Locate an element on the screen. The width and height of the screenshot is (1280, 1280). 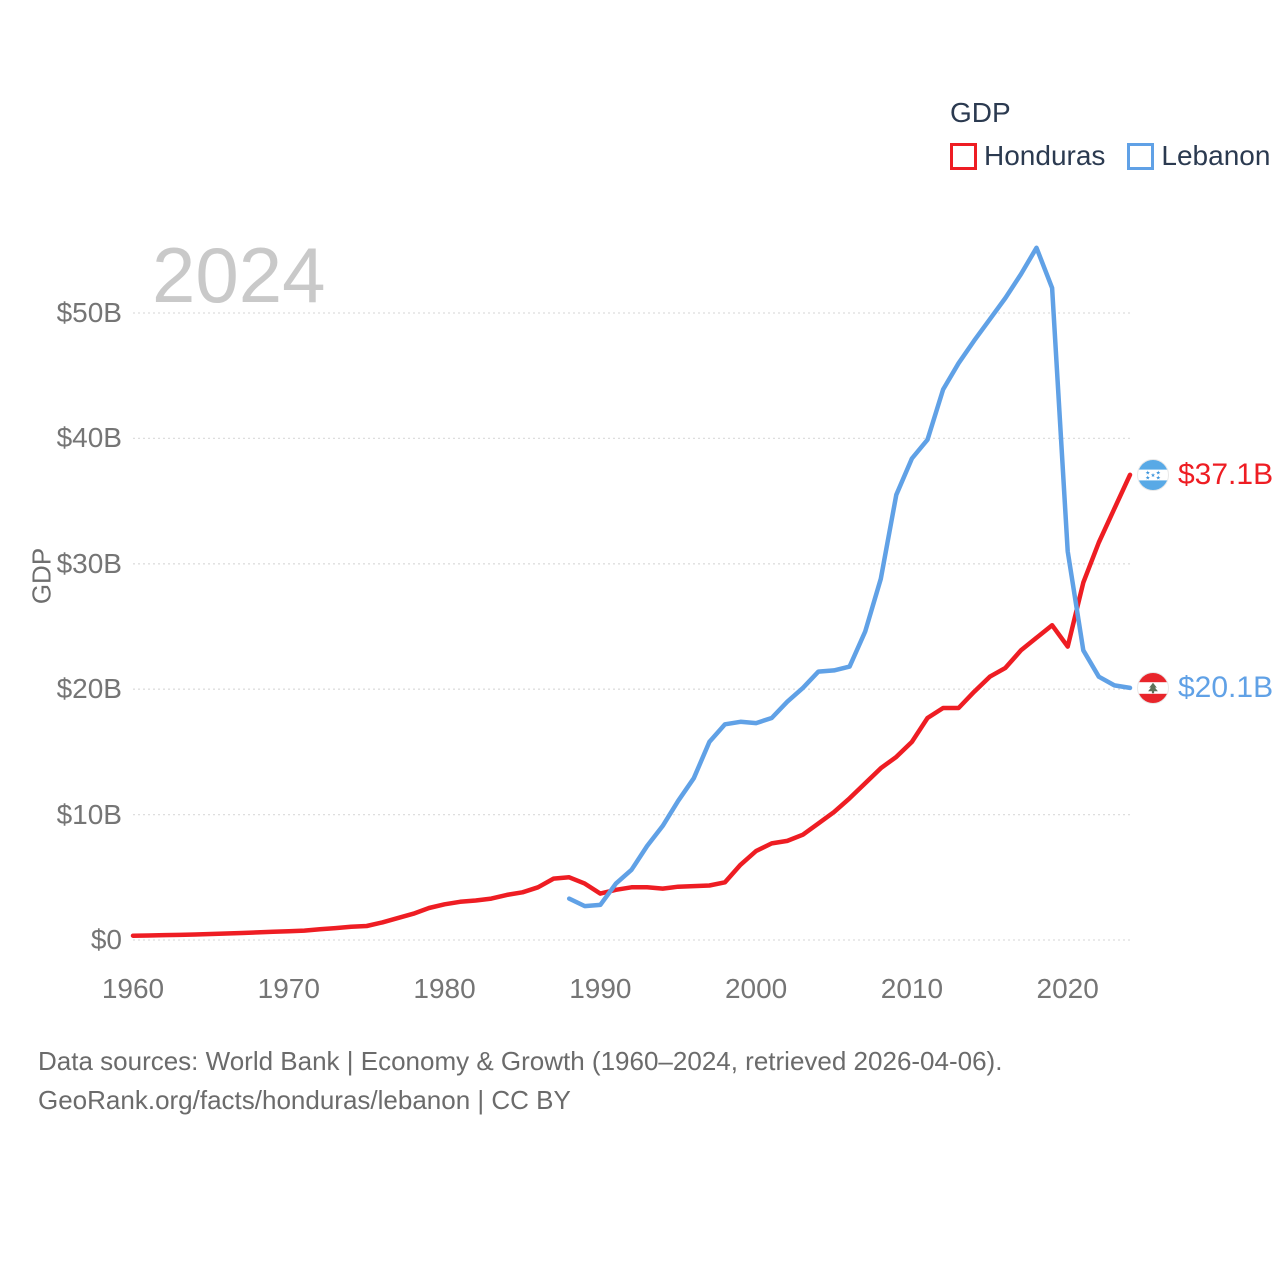
legend-title: GDP is located at coordinates (980, 112).